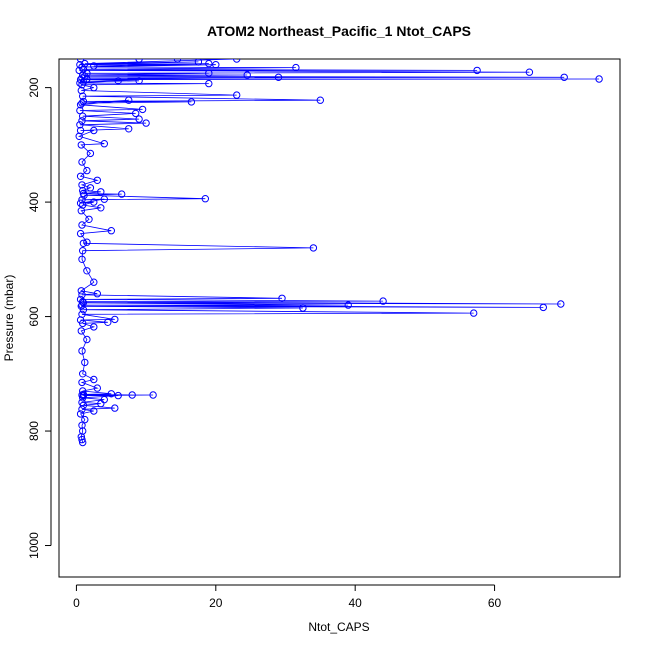  Describe the element at coordinates (9, 318) in the screenshot. I see `y-axis-label: Pressure (mbar)` at that location.